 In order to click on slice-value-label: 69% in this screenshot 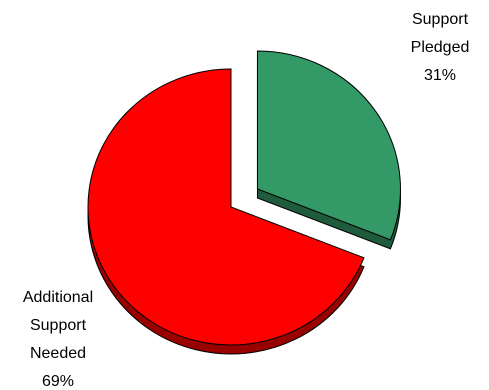, I will do `click(58, 381)`.